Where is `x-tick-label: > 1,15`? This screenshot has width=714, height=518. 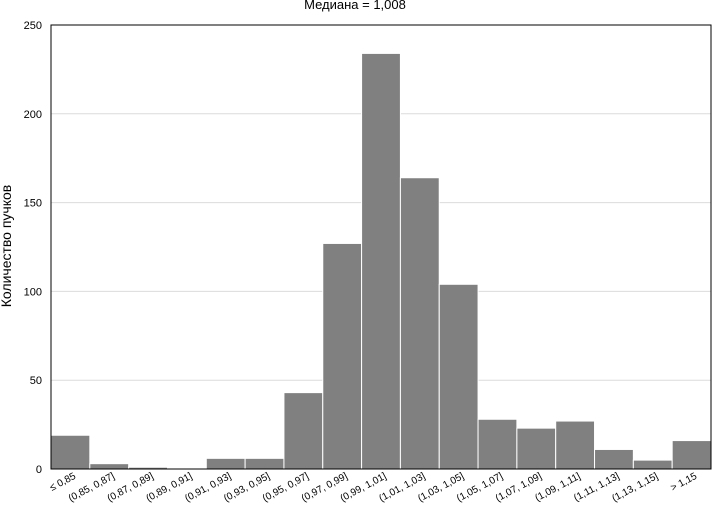
x-tick-label: > 1,15 is located at coordinates (684, 482).